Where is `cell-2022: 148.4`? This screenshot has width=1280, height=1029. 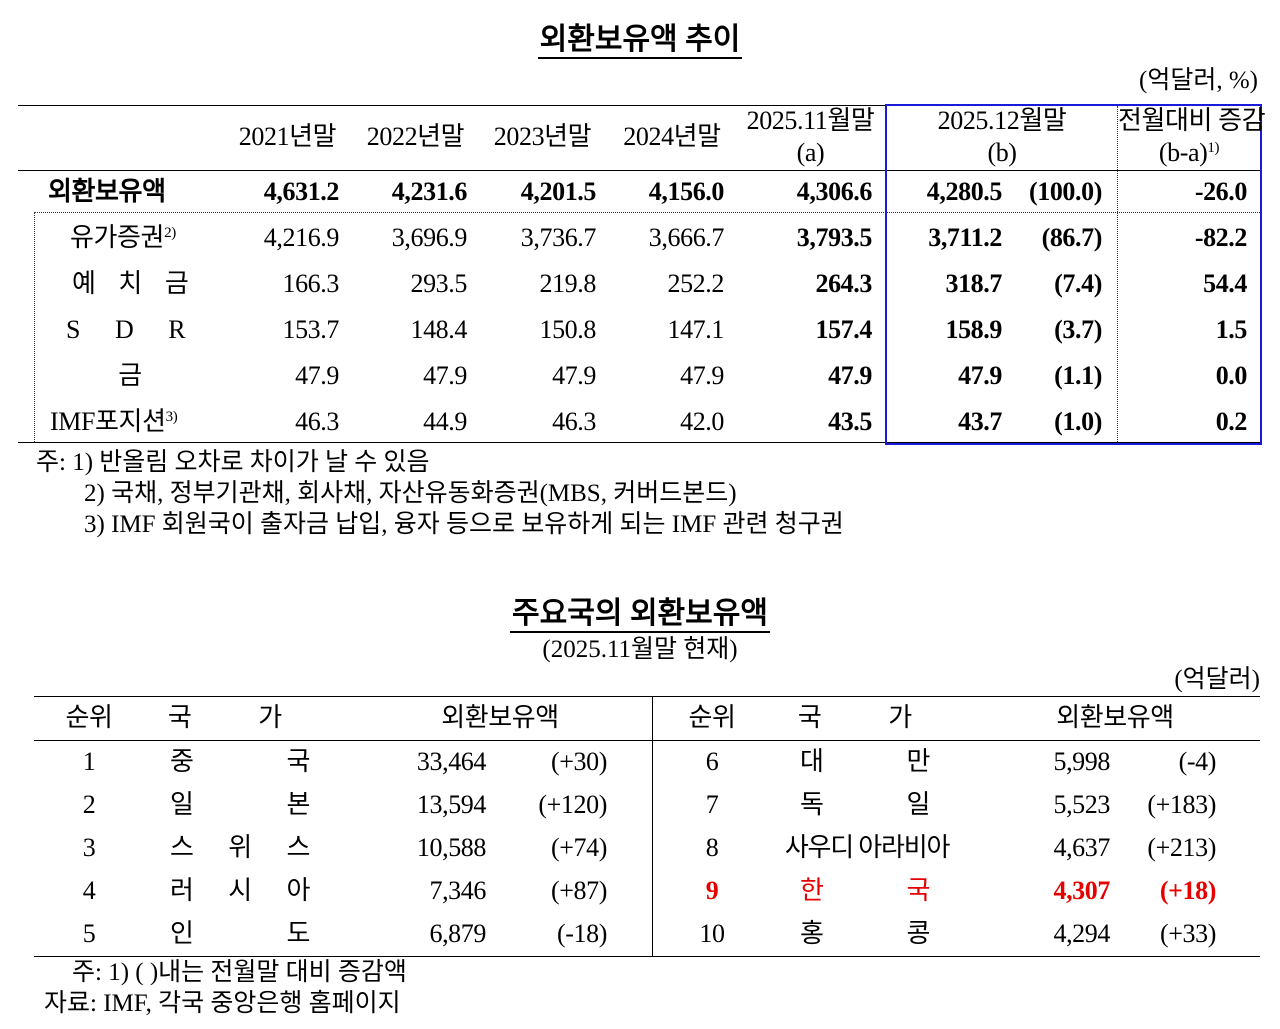
cell-2022: 148.4 is located at coordinates (438, 329).